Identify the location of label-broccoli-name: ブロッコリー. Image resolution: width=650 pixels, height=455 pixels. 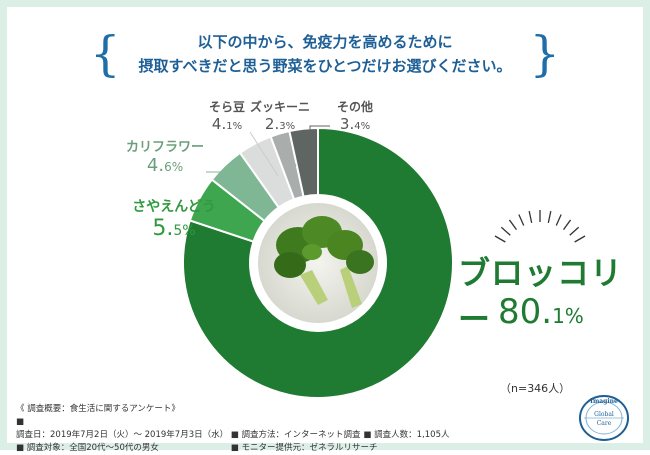
(541, 296).